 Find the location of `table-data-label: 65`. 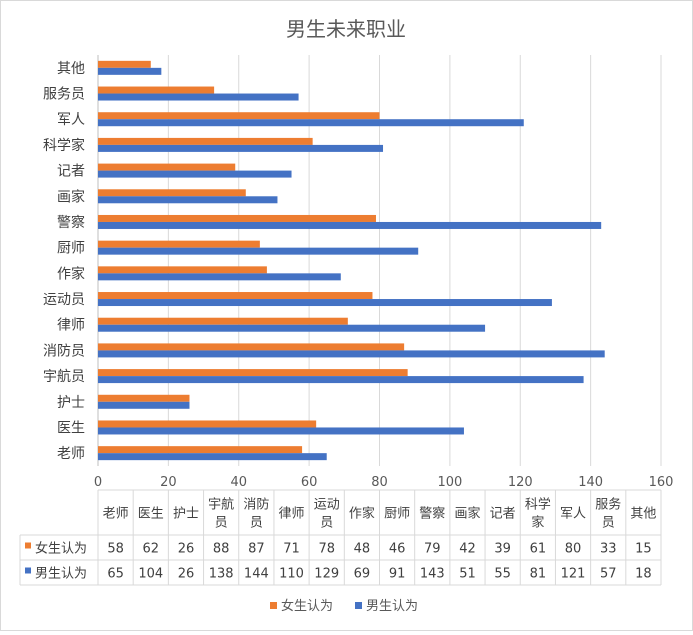

table-data-label: 65 is located at coordinates (115, 574).